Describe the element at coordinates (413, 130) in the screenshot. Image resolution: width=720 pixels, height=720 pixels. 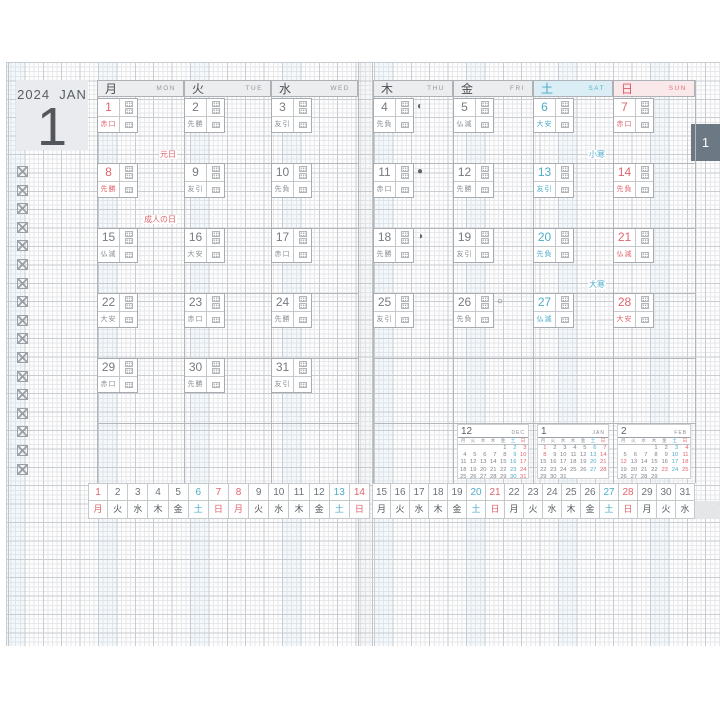
I see `day-cell-4: 4 先負 ◐` at that location.